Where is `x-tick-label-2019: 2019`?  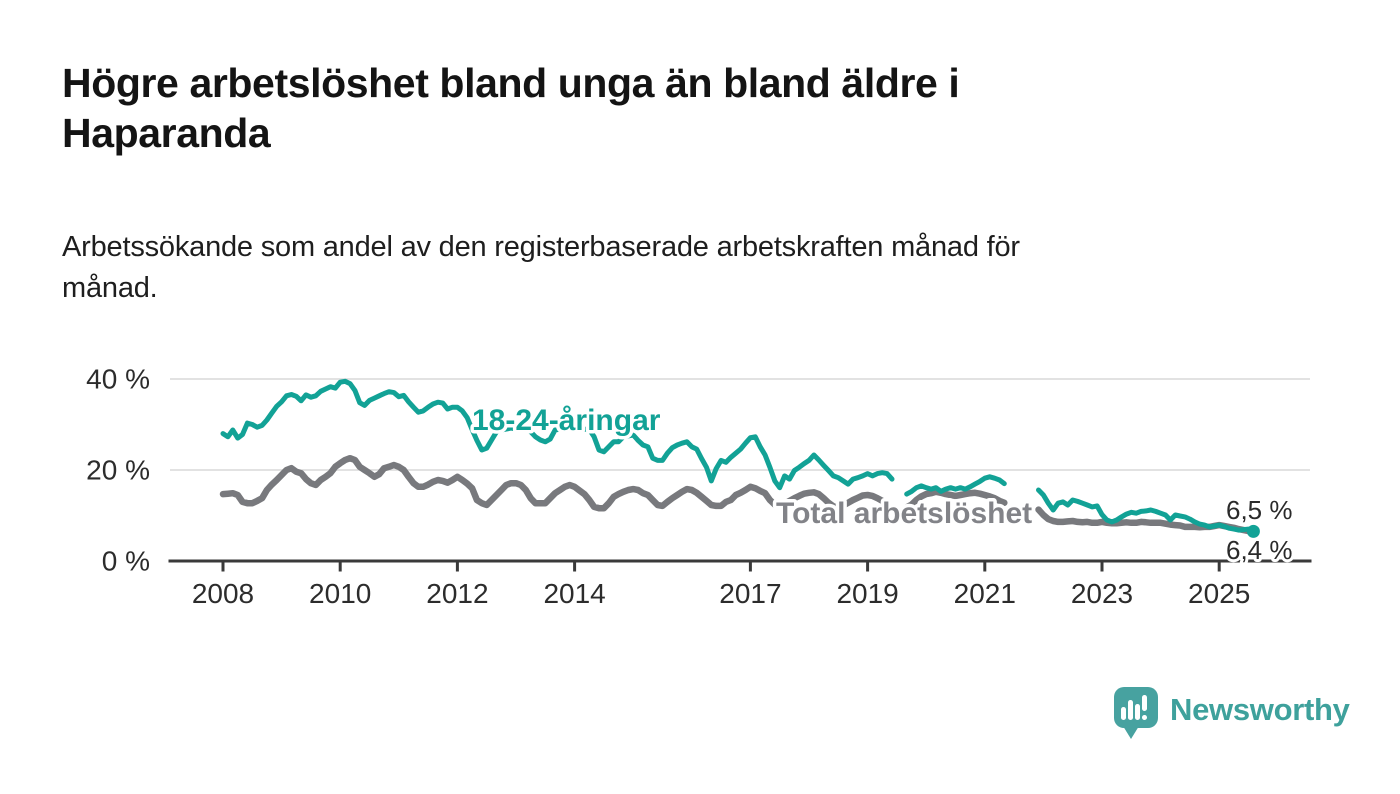 x-tick-label-2019: 2019 is located at coordinates (867, 593).